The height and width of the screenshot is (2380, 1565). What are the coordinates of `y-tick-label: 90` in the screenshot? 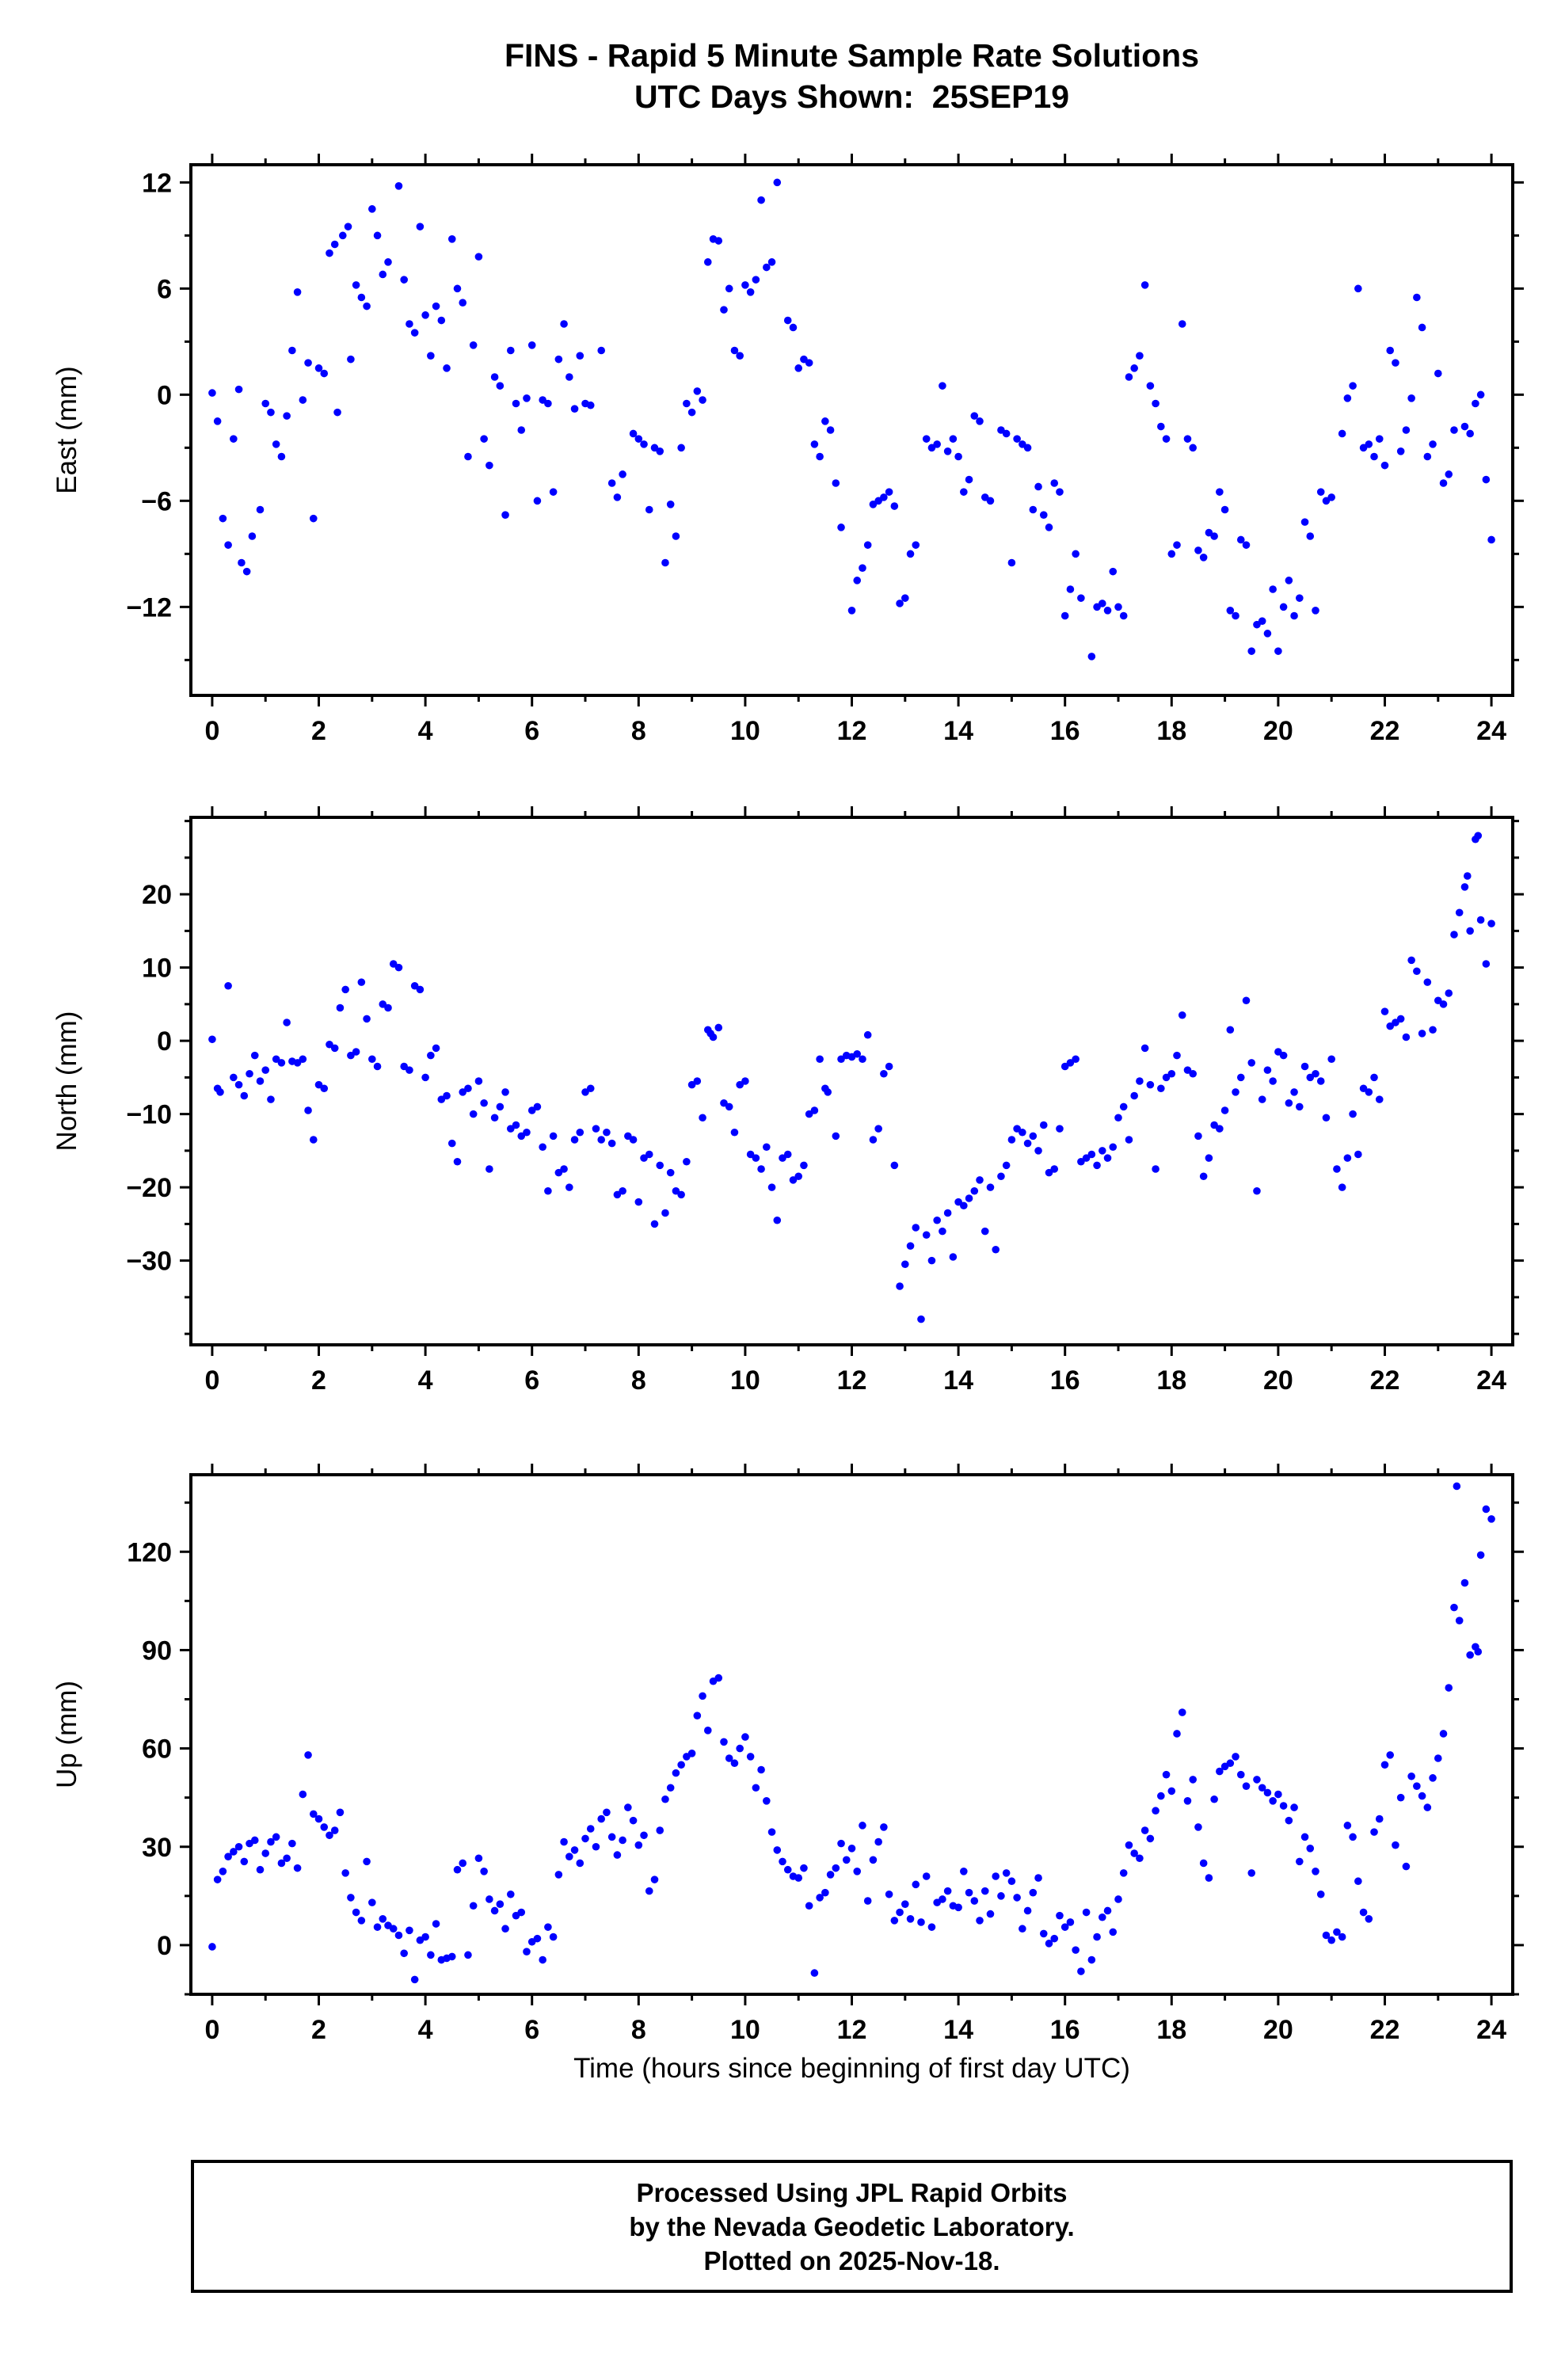 It's located at (157, 1651).